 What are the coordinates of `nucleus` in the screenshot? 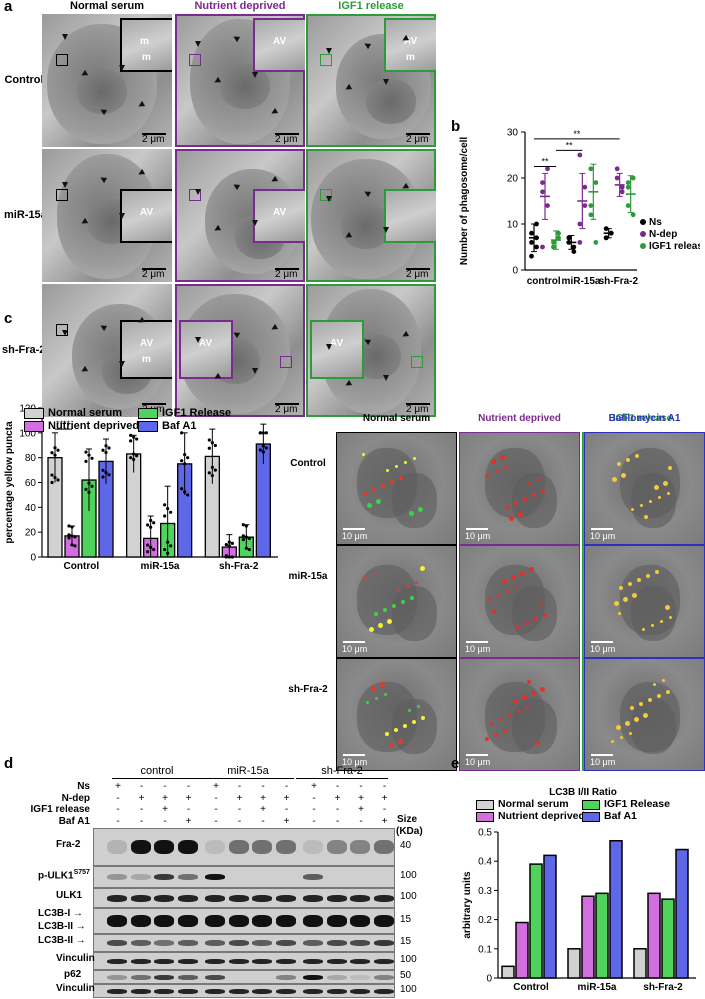 It's located at (366, 226).